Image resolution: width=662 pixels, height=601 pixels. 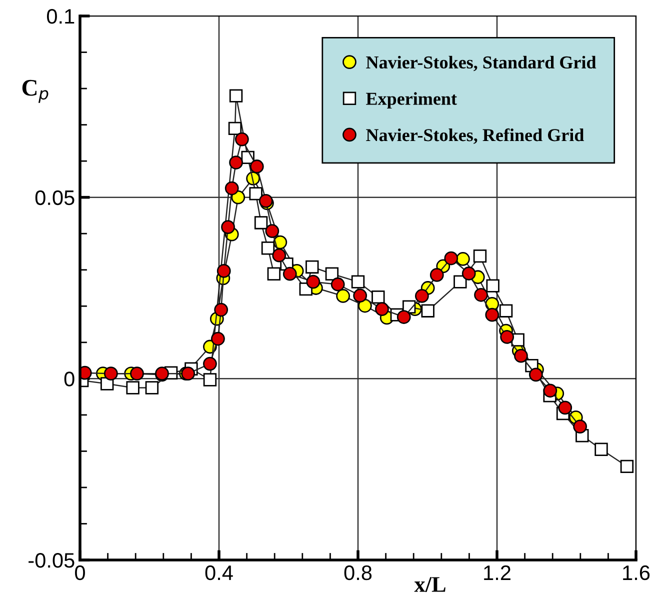 What do you see at coordinates (60, 16) in the screenshot?
I see `y-tick-label: 0.1` at bounding box center [60, 16].